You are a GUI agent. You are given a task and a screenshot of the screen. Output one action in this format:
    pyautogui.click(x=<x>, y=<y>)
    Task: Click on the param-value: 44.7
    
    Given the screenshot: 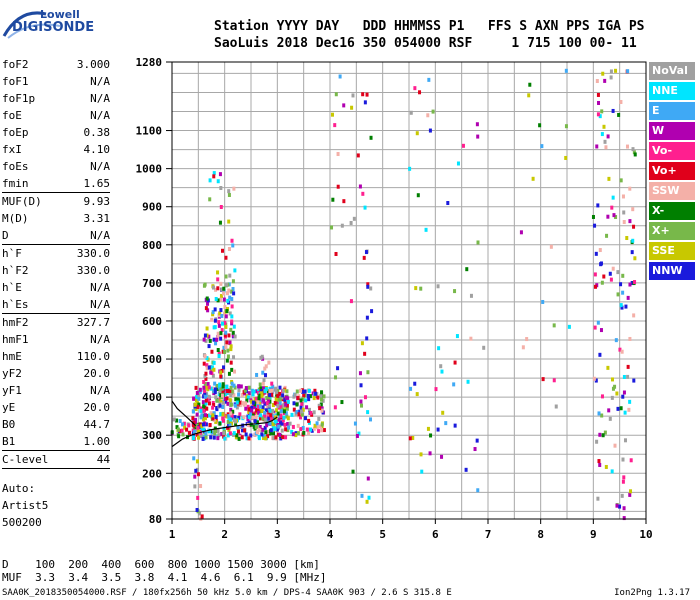 What is the action you would take?
    pyautogui.click(x=97, y=424)
    